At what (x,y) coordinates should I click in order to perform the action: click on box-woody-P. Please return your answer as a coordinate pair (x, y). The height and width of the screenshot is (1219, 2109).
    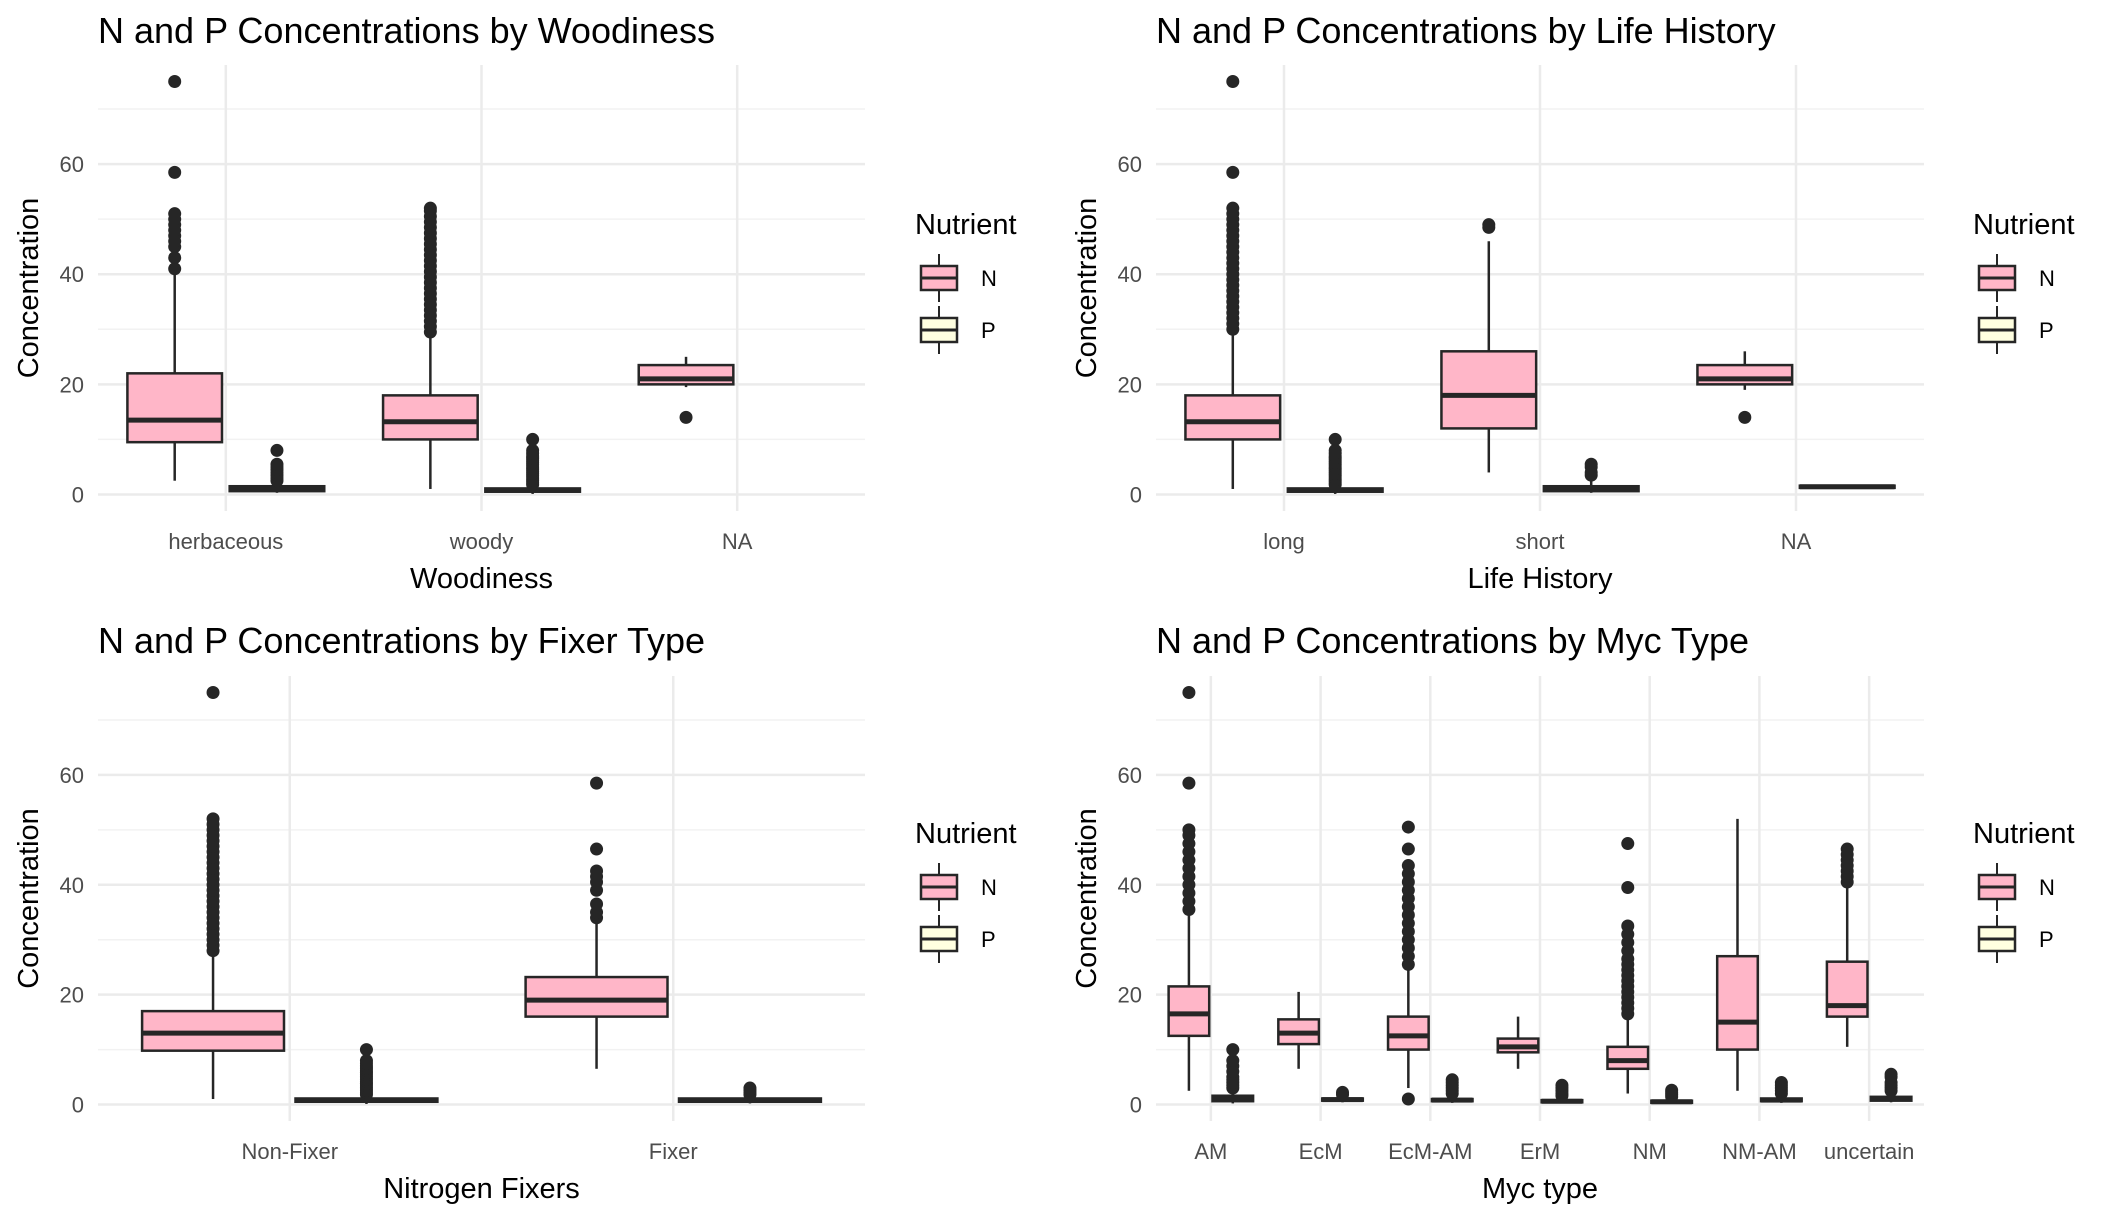
    Looking at the image, I should click on (533, 463).